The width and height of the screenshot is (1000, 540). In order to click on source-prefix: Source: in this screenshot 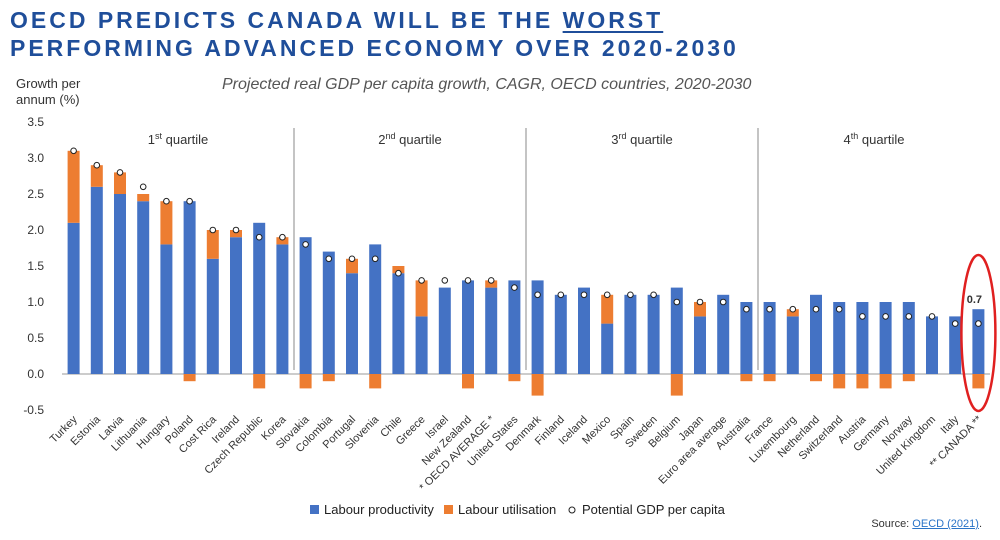, I will do `click(892, 524)`.